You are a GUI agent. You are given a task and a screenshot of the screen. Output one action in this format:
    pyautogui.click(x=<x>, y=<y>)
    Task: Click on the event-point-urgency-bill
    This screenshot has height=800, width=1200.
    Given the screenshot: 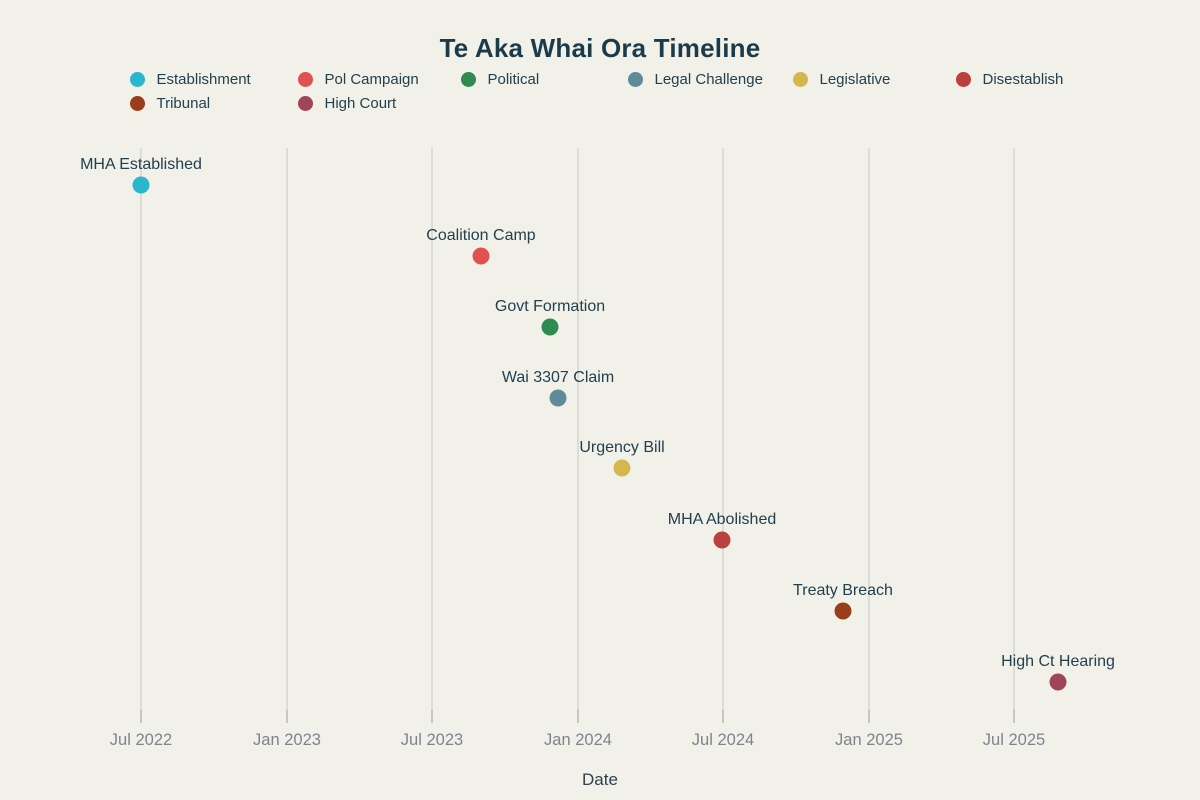 What is the action you would take?
    pyautogui.click(x=622, y=468)
    